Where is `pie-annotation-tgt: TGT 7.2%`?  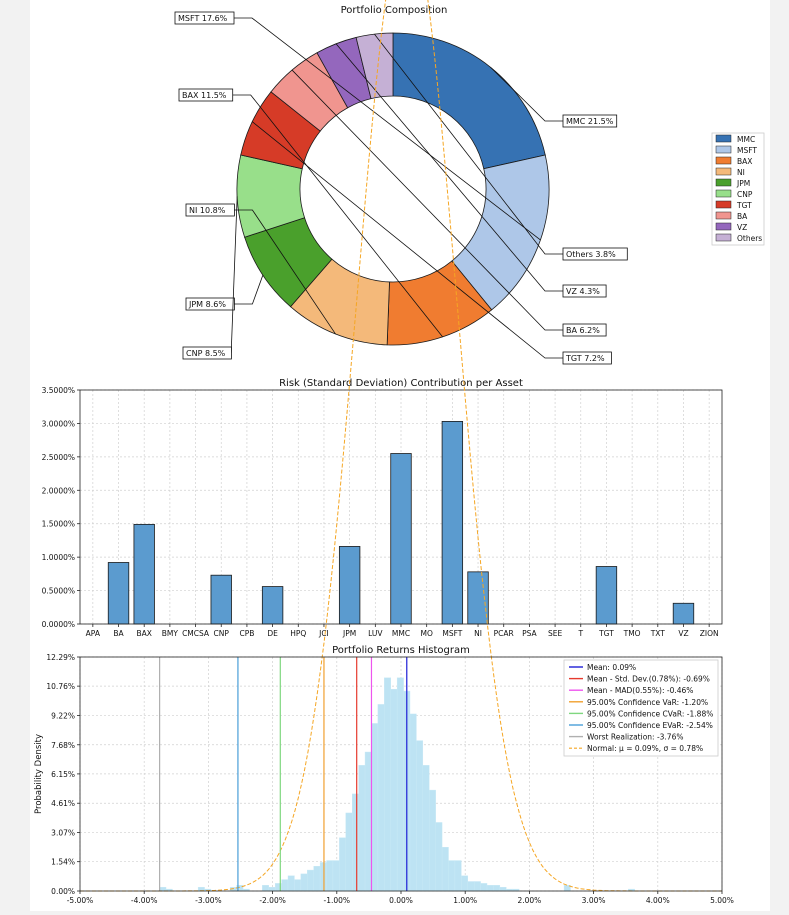
pie-annotation-tgt: TGT 7.2% is located at coordinates (585, 358).